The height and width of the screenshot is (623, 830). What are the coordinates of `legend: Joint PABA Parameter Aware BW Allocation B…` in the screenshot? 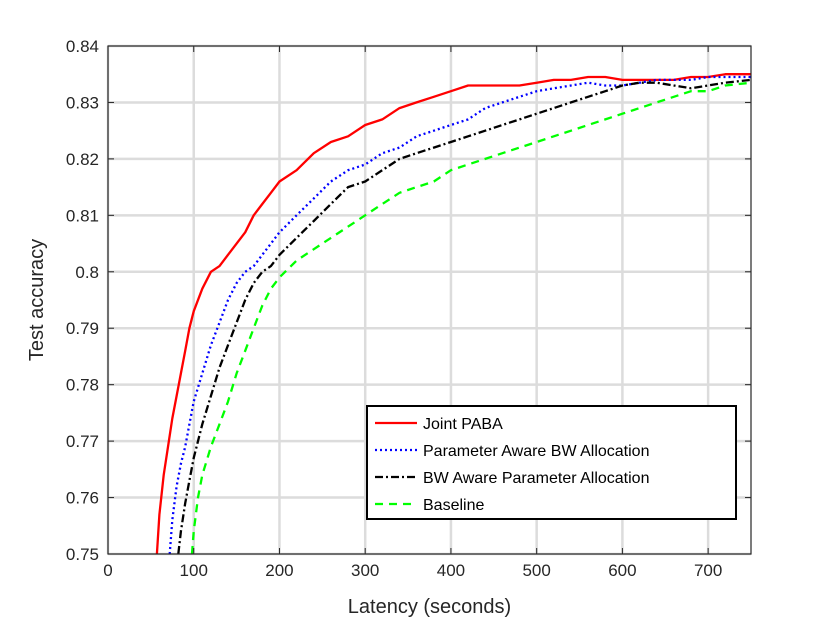 It's located at (551, 462).